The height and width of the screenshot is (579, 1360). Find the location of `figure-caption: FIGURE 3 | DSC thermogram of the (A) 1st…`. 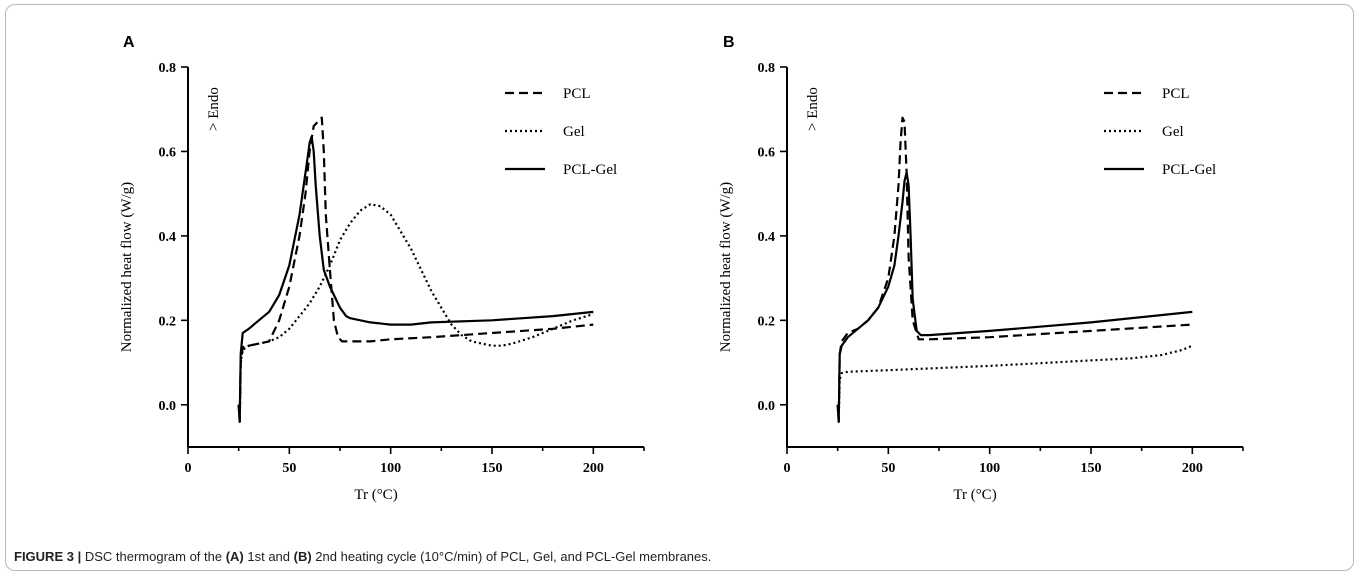

figure-caption: FIGURE 3 | DSC thermogram of the (A) 1st… is located at coordinates (679, 556).